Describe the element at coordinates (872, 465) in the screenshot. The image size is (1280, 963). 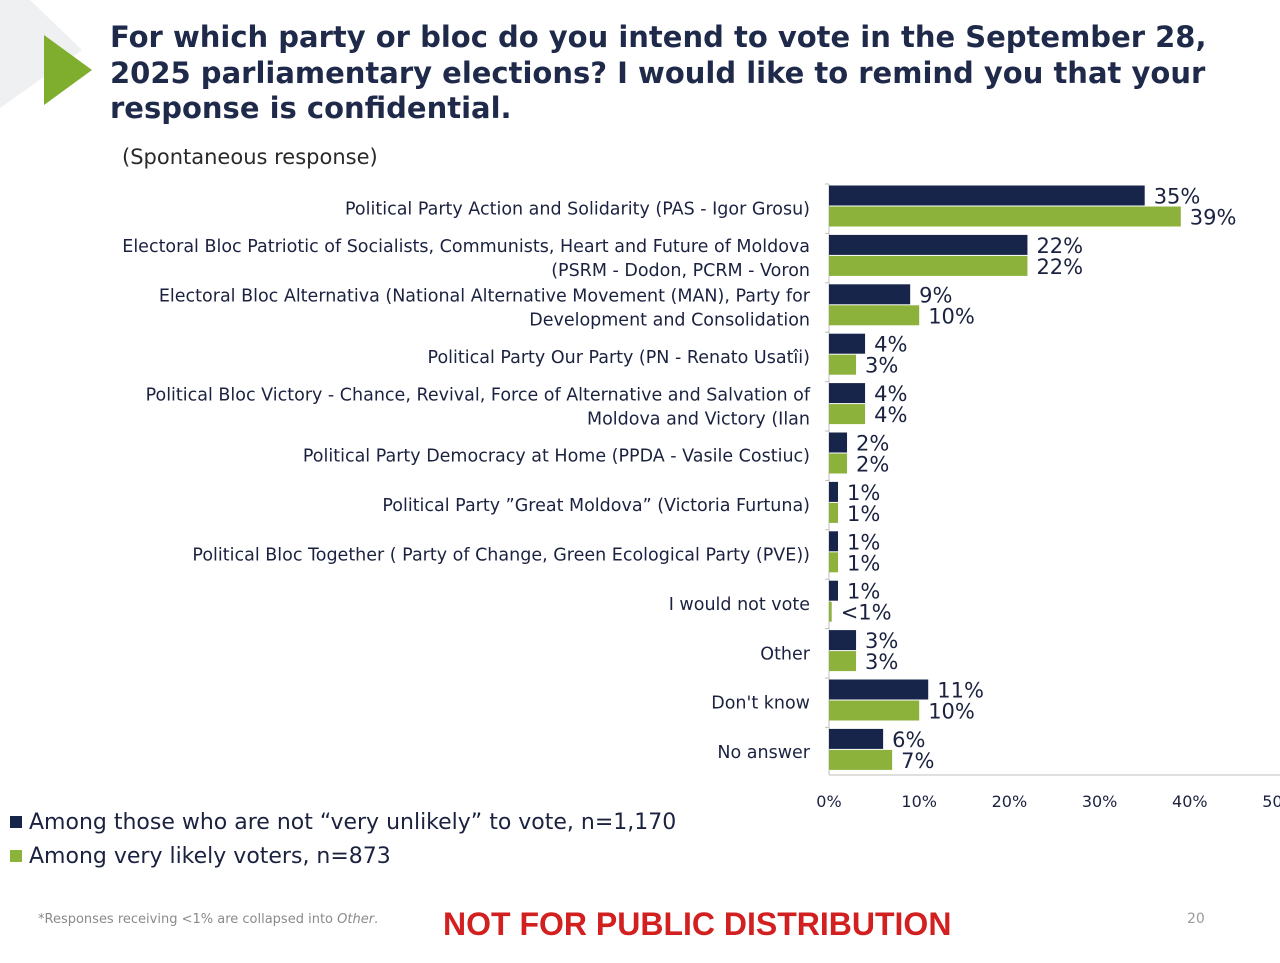
I see `data-label-series-2: 2%` at that location.